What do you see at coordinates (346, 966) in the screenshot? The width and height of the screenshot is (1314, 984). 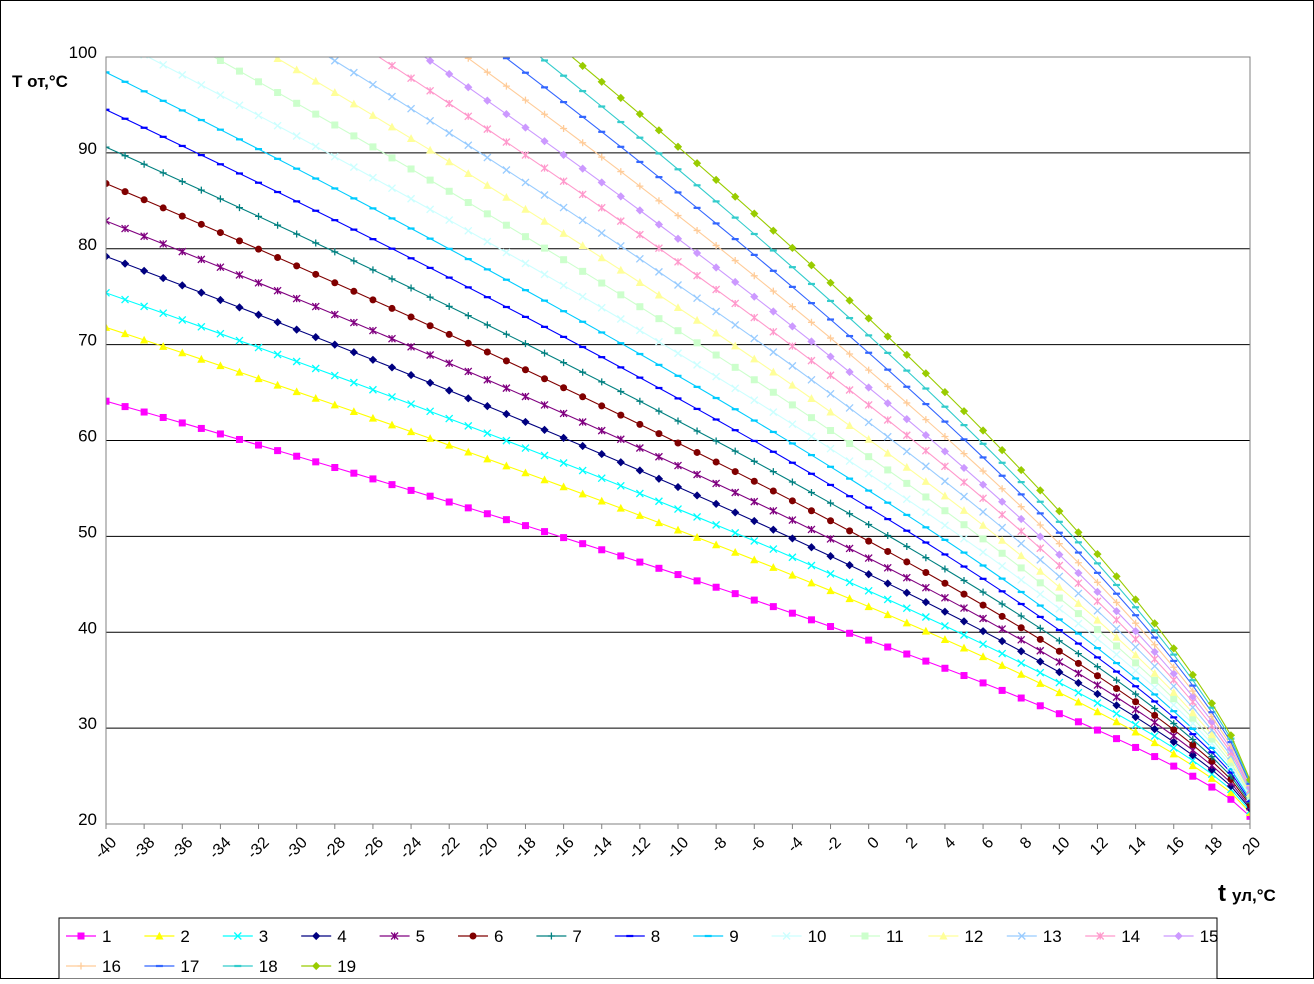 I see `legend-label: 19` at bounding box center [346, 966].